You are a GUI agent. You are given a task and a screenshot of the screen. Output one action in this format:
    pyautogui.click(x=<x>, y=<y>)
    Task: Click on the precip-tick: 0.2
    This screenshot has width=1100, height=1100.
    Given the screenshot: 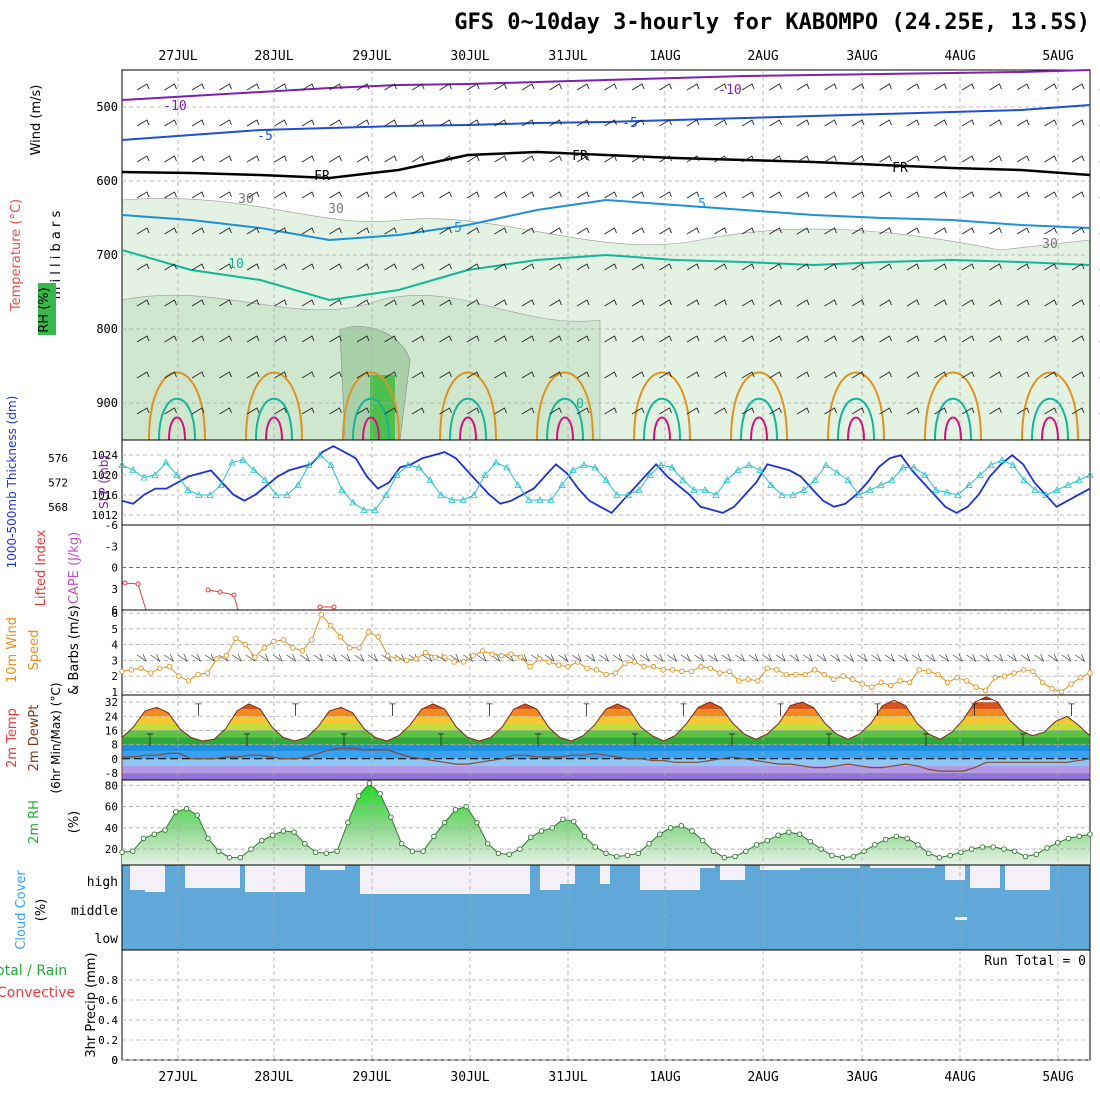 What is the action you would take?
    pyautogui.click(x=108, y=1040)
    